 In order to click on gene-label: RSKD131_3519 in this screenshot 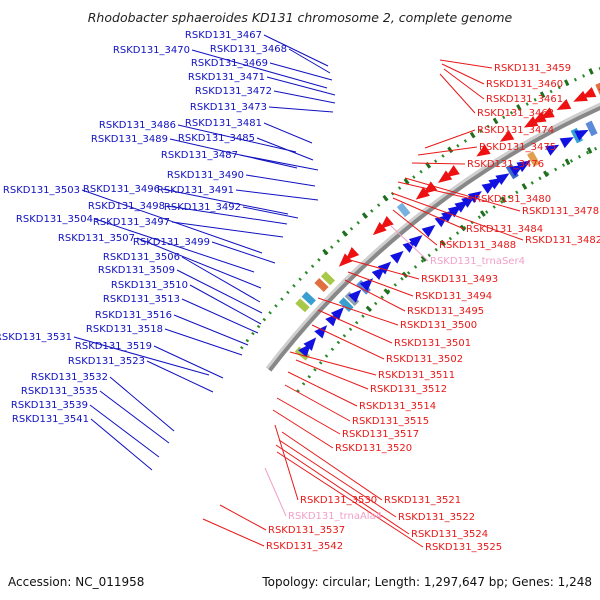, I will do `click(113, 346)`.